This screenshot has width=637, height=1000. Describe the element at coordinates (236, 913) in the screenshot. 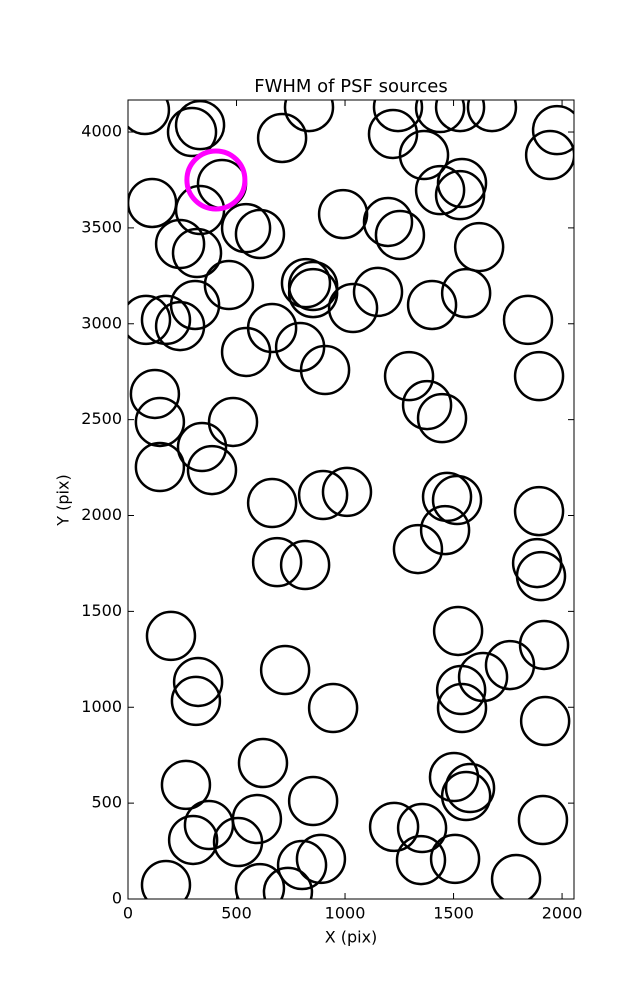

I see `x-tick-label: 500` at that location.